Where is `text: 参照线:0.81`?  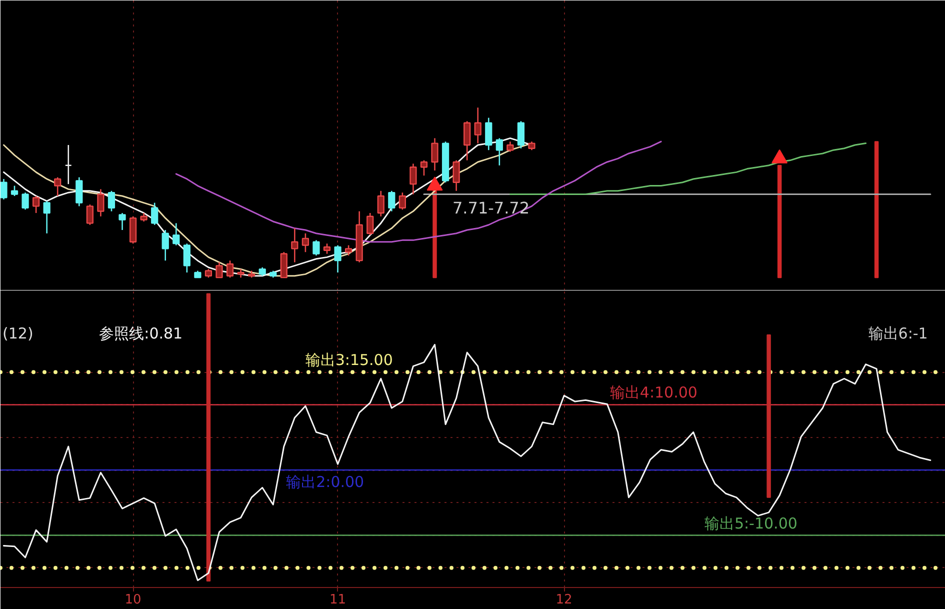
text: 参照线:0.81 is located at coordinates (141, 333).